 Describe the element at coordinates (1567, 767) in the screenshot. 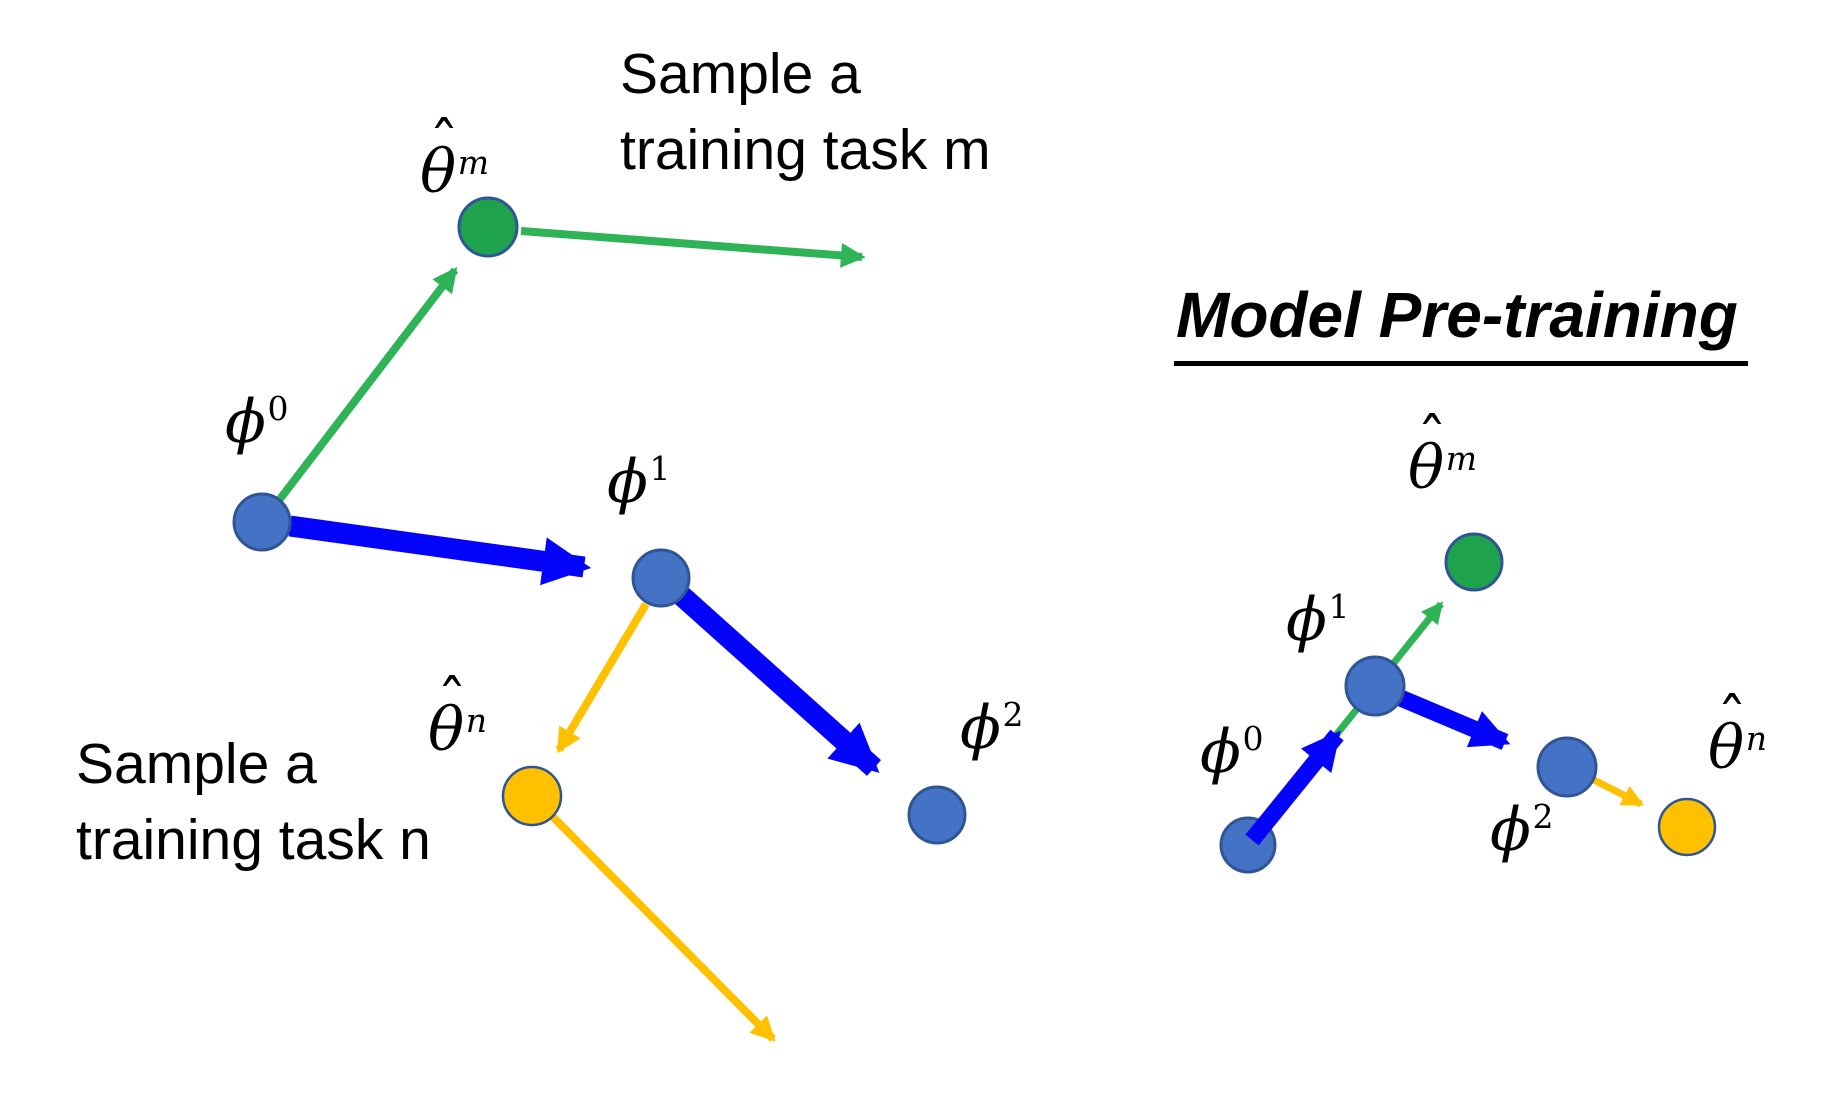

I see `node-right-phi2` at that location.